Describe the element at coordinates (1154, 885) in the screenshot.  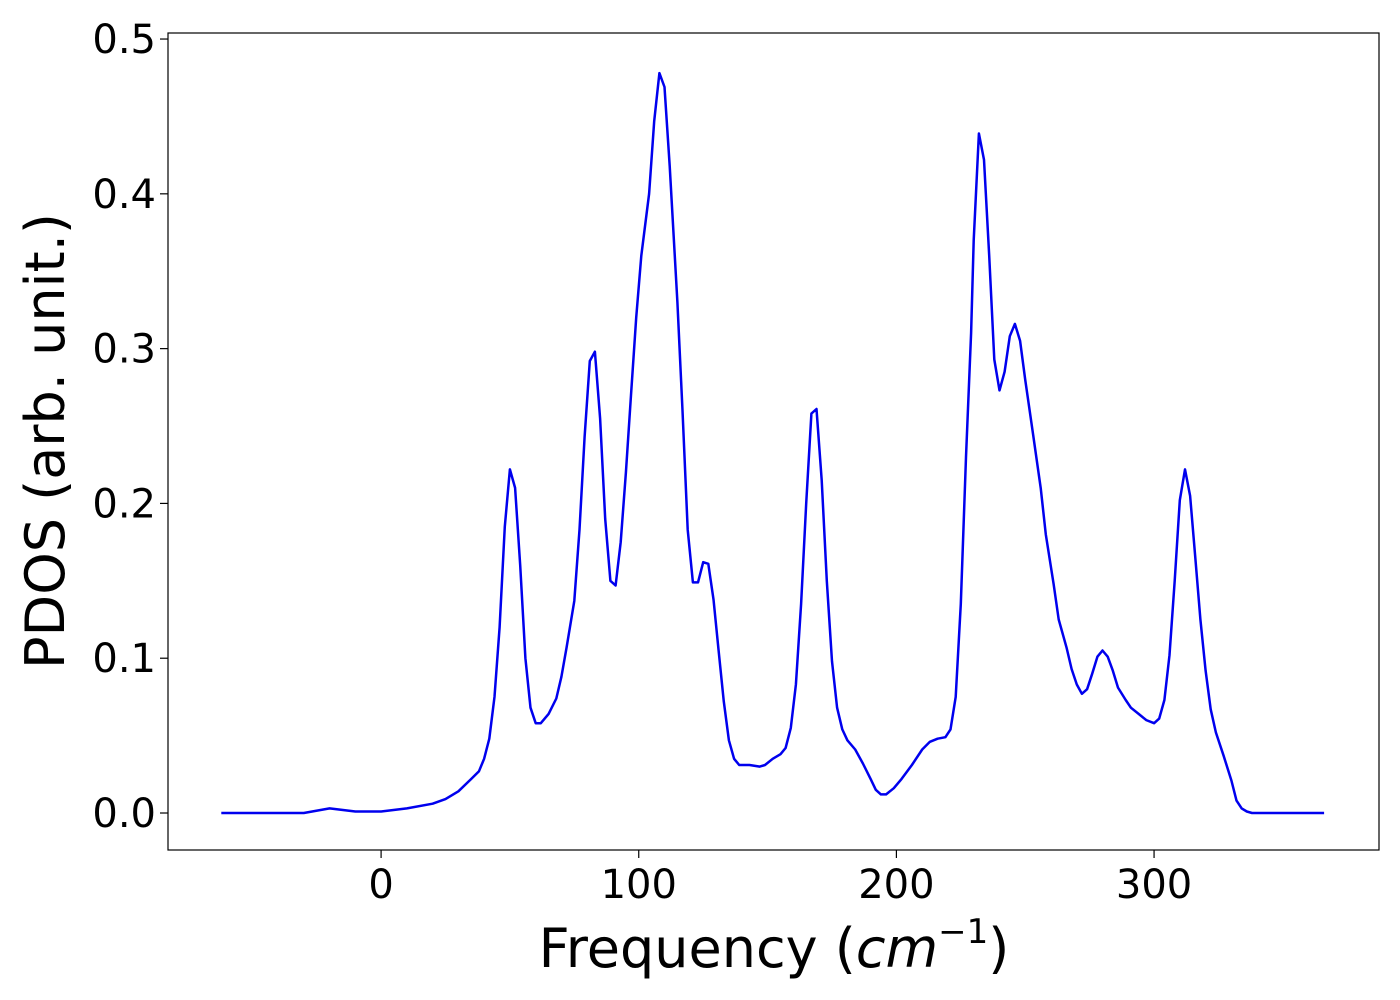
I see `x-tick-label: 300` at that location.